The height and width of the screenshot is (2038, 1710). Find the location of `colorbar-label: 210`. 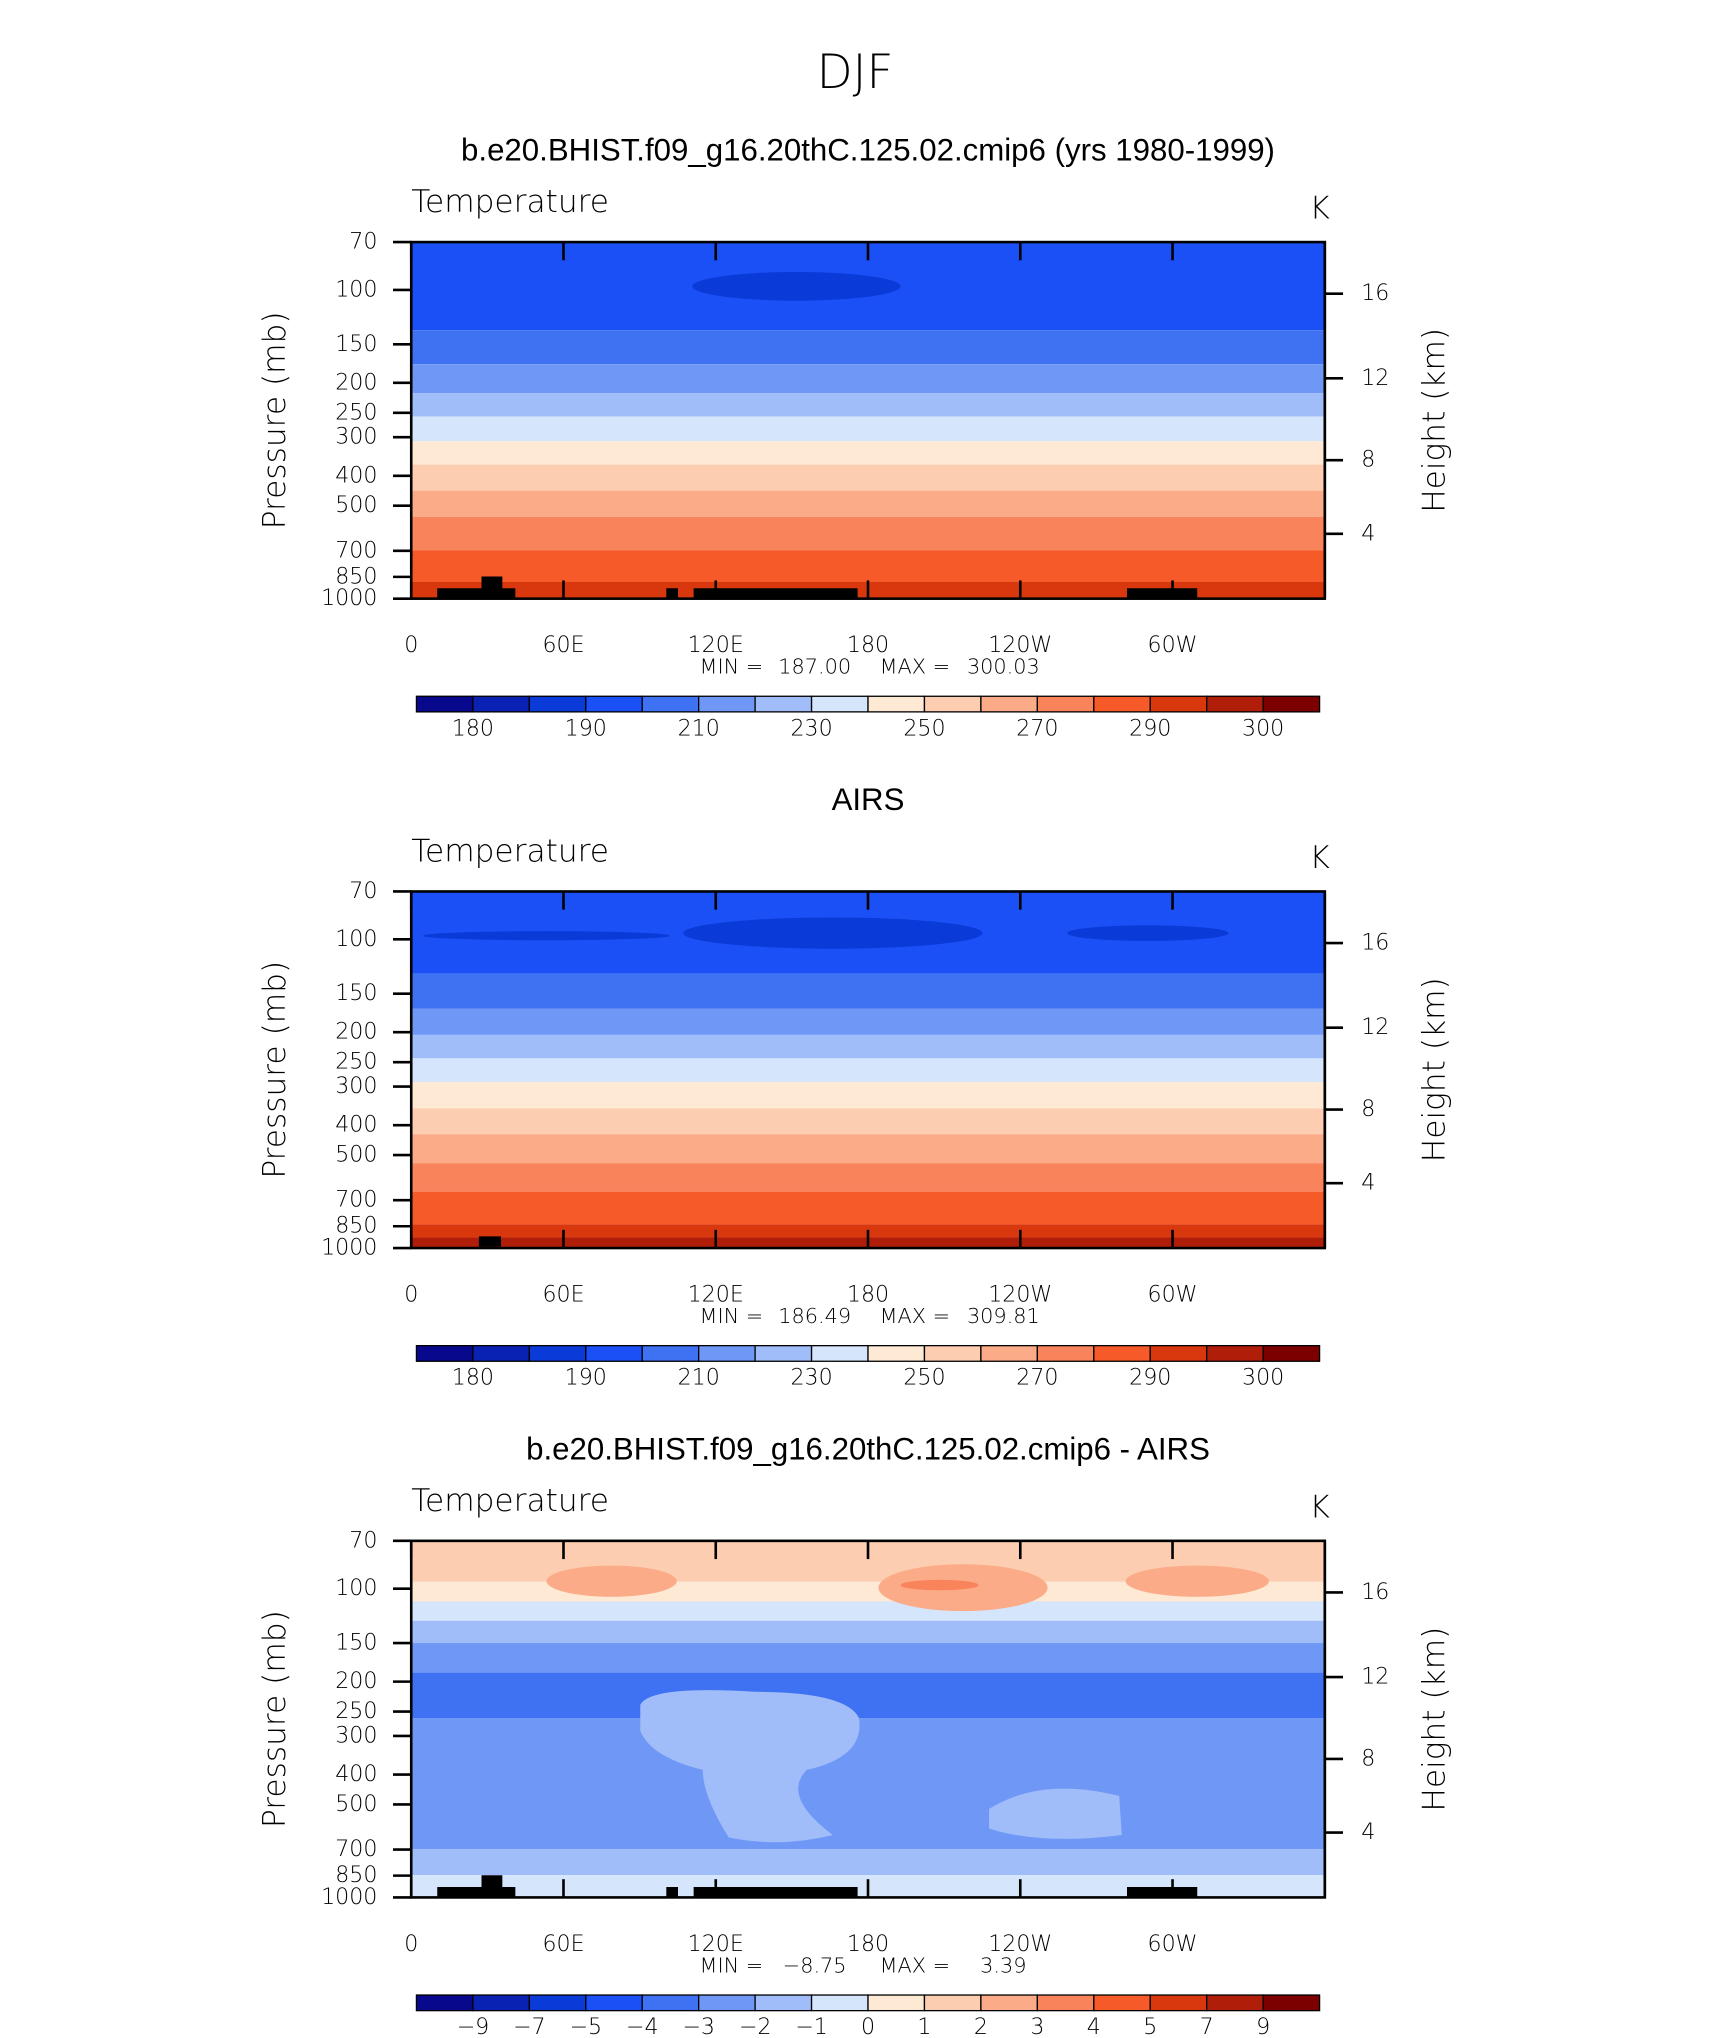

colorbar-label: 210 is located at coordinates (699, 728).